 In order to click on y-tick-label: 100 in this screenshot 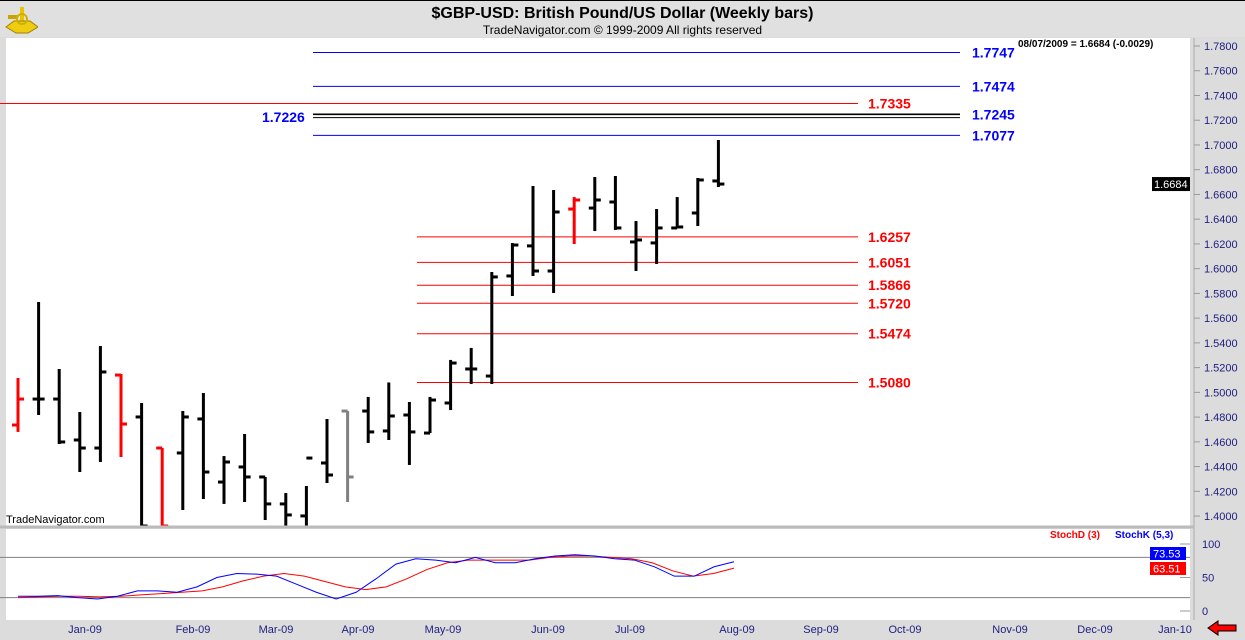, I will do `click(1211, 545)`.